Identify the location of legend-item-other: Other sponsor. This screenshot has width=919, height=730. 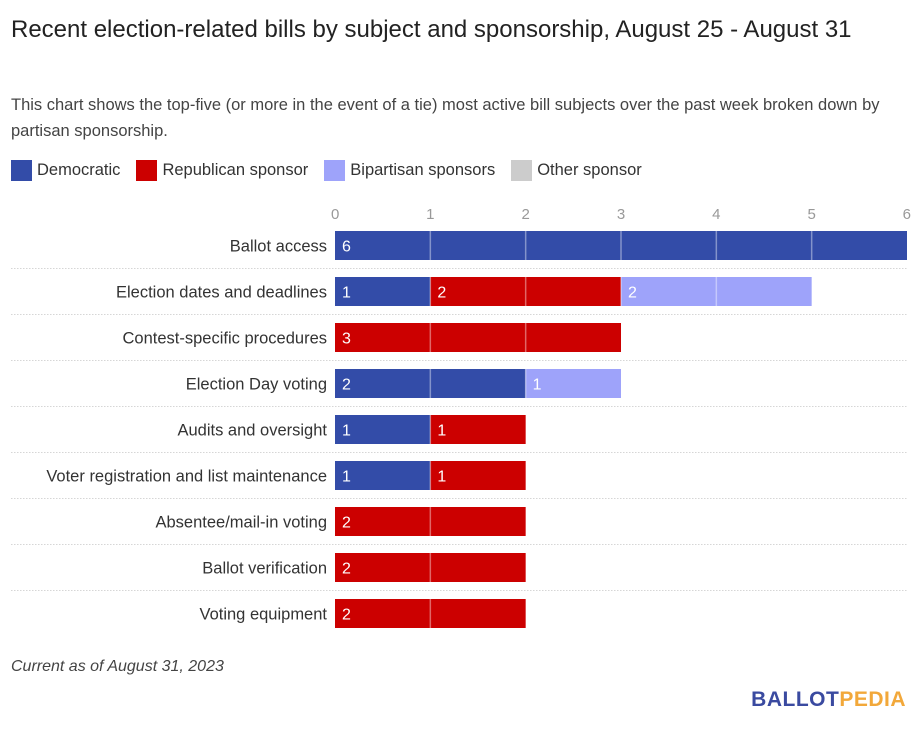
(576, 170).